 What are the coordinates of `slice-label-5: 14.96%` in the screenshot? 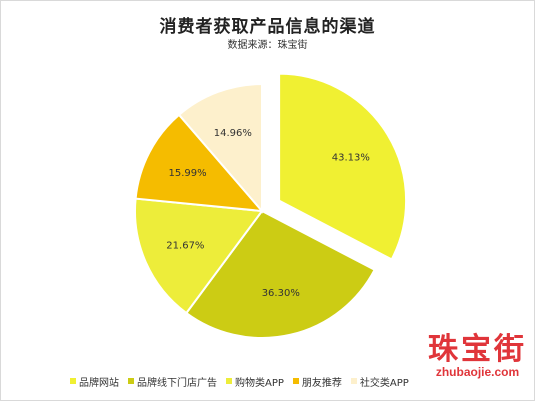 It's located at (233, 133).